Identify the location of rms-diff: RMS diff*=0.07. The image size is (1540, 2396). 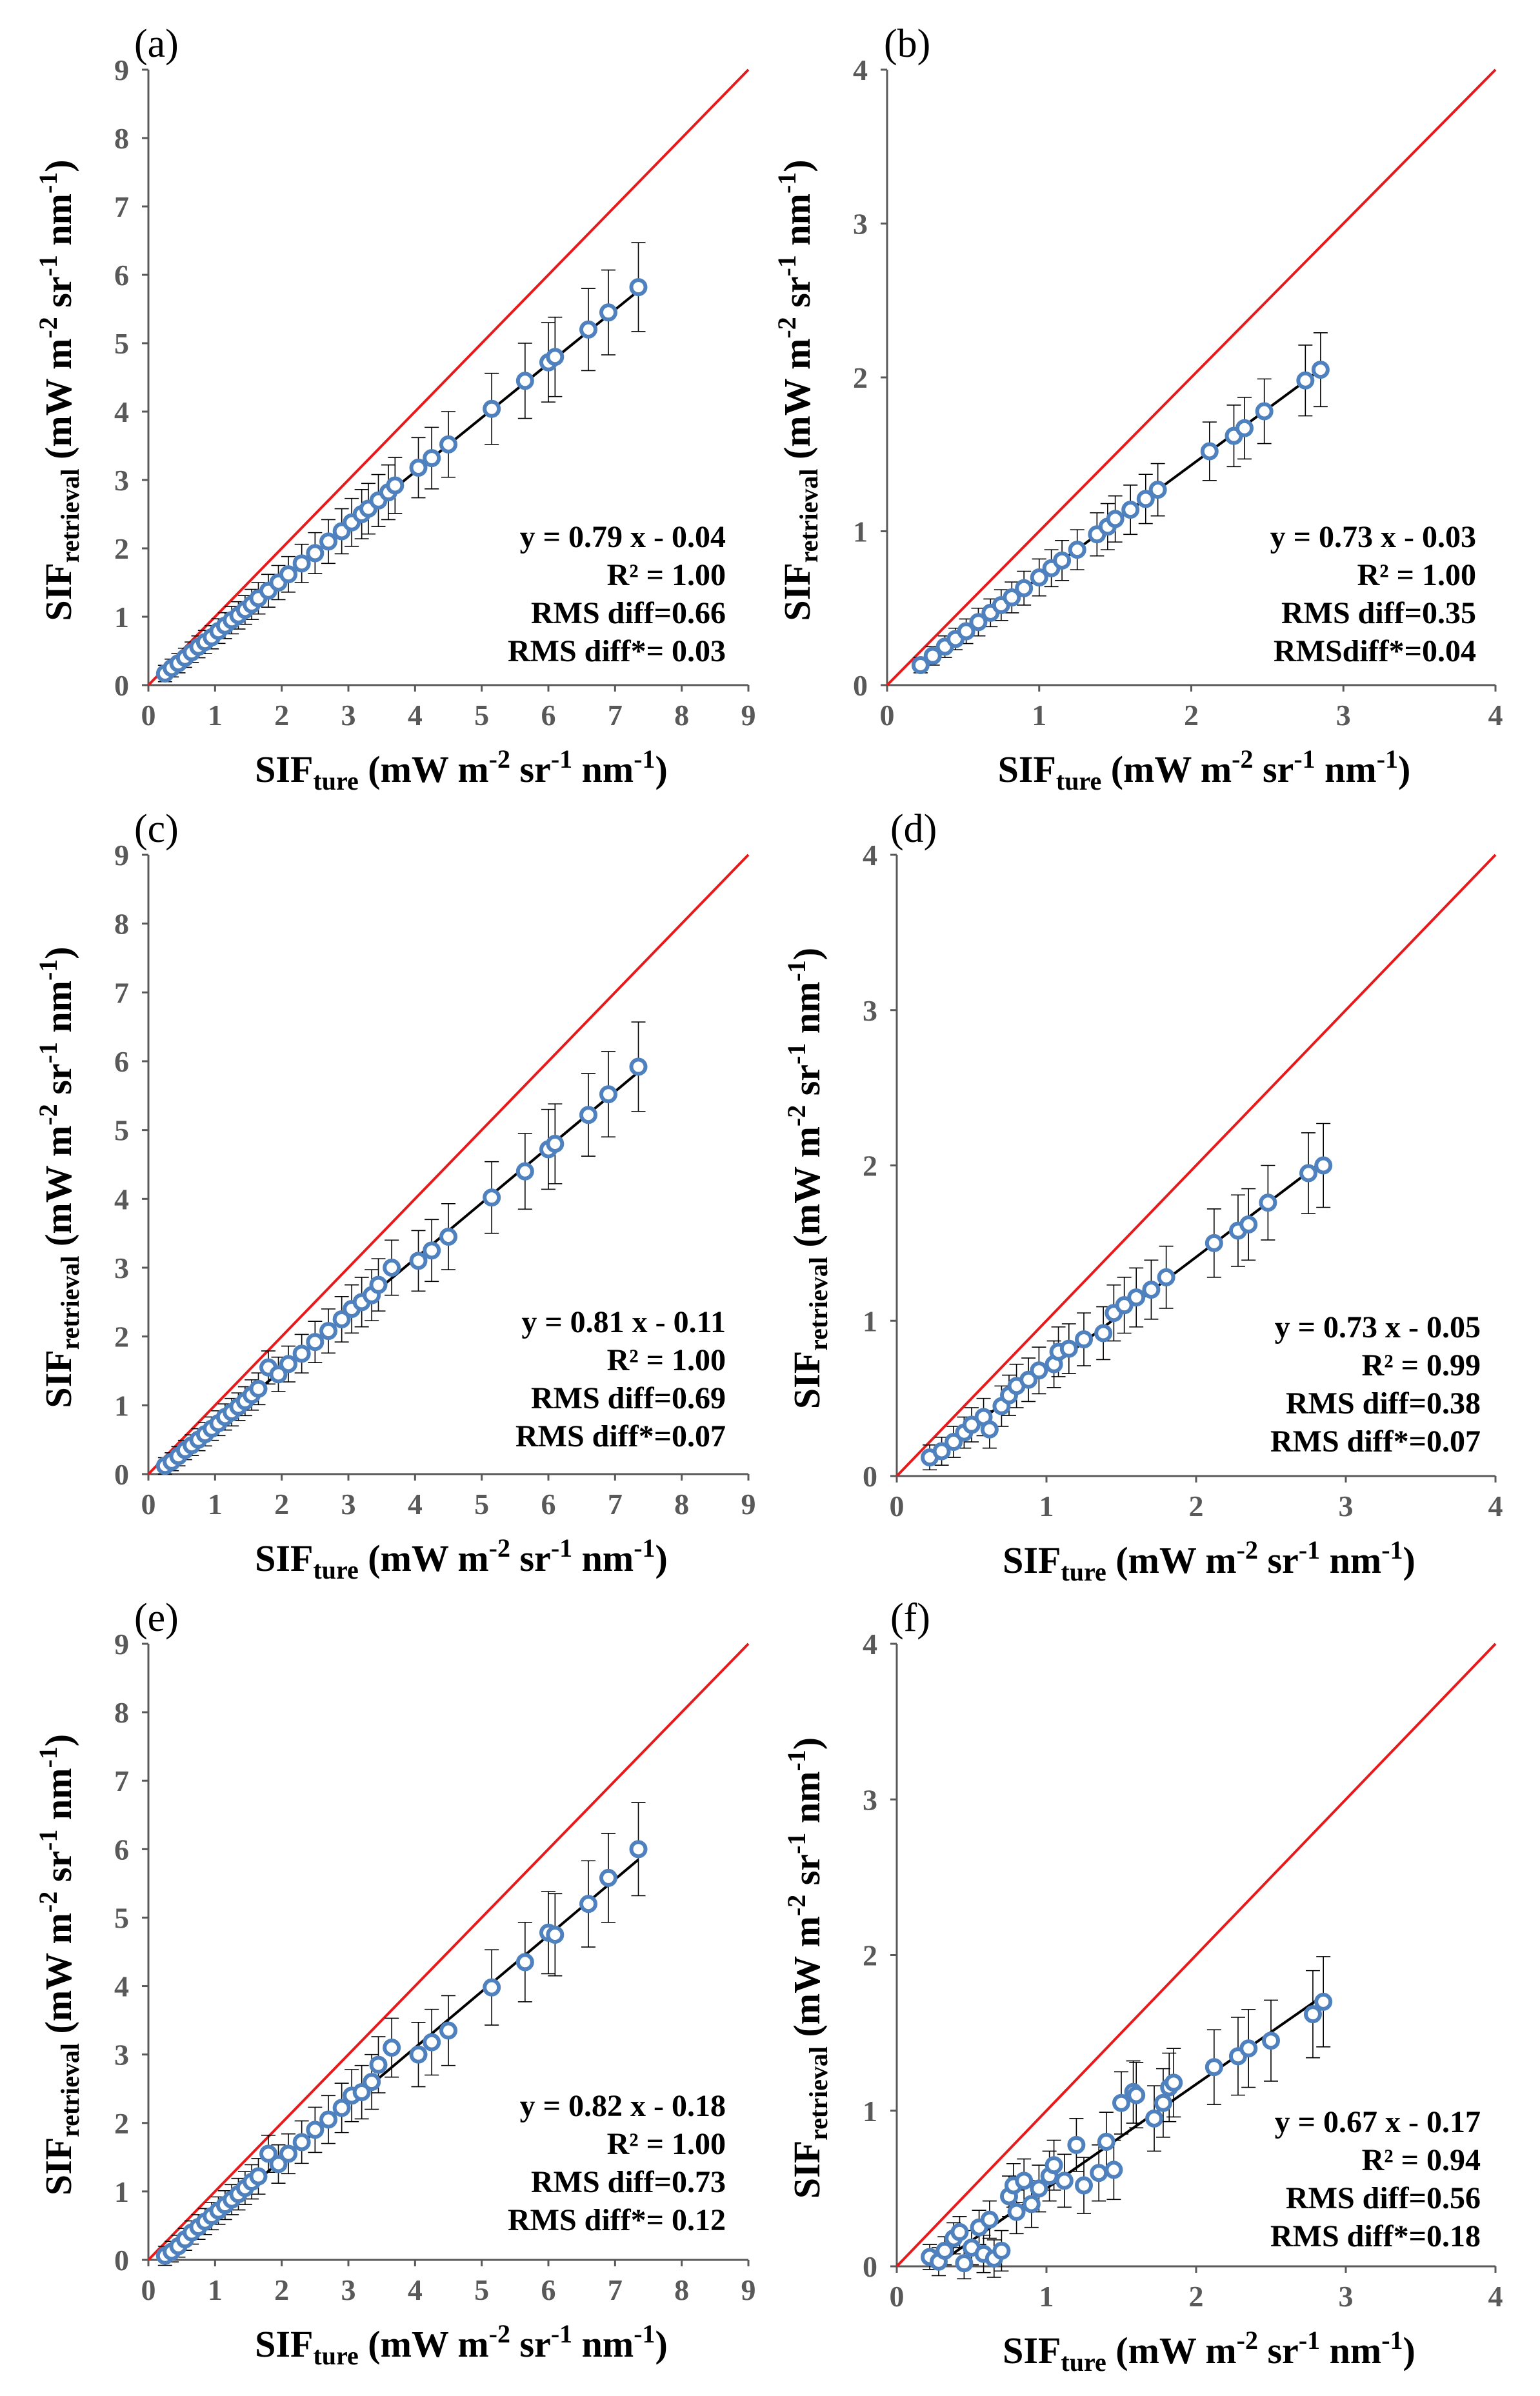
(1375, 1442).